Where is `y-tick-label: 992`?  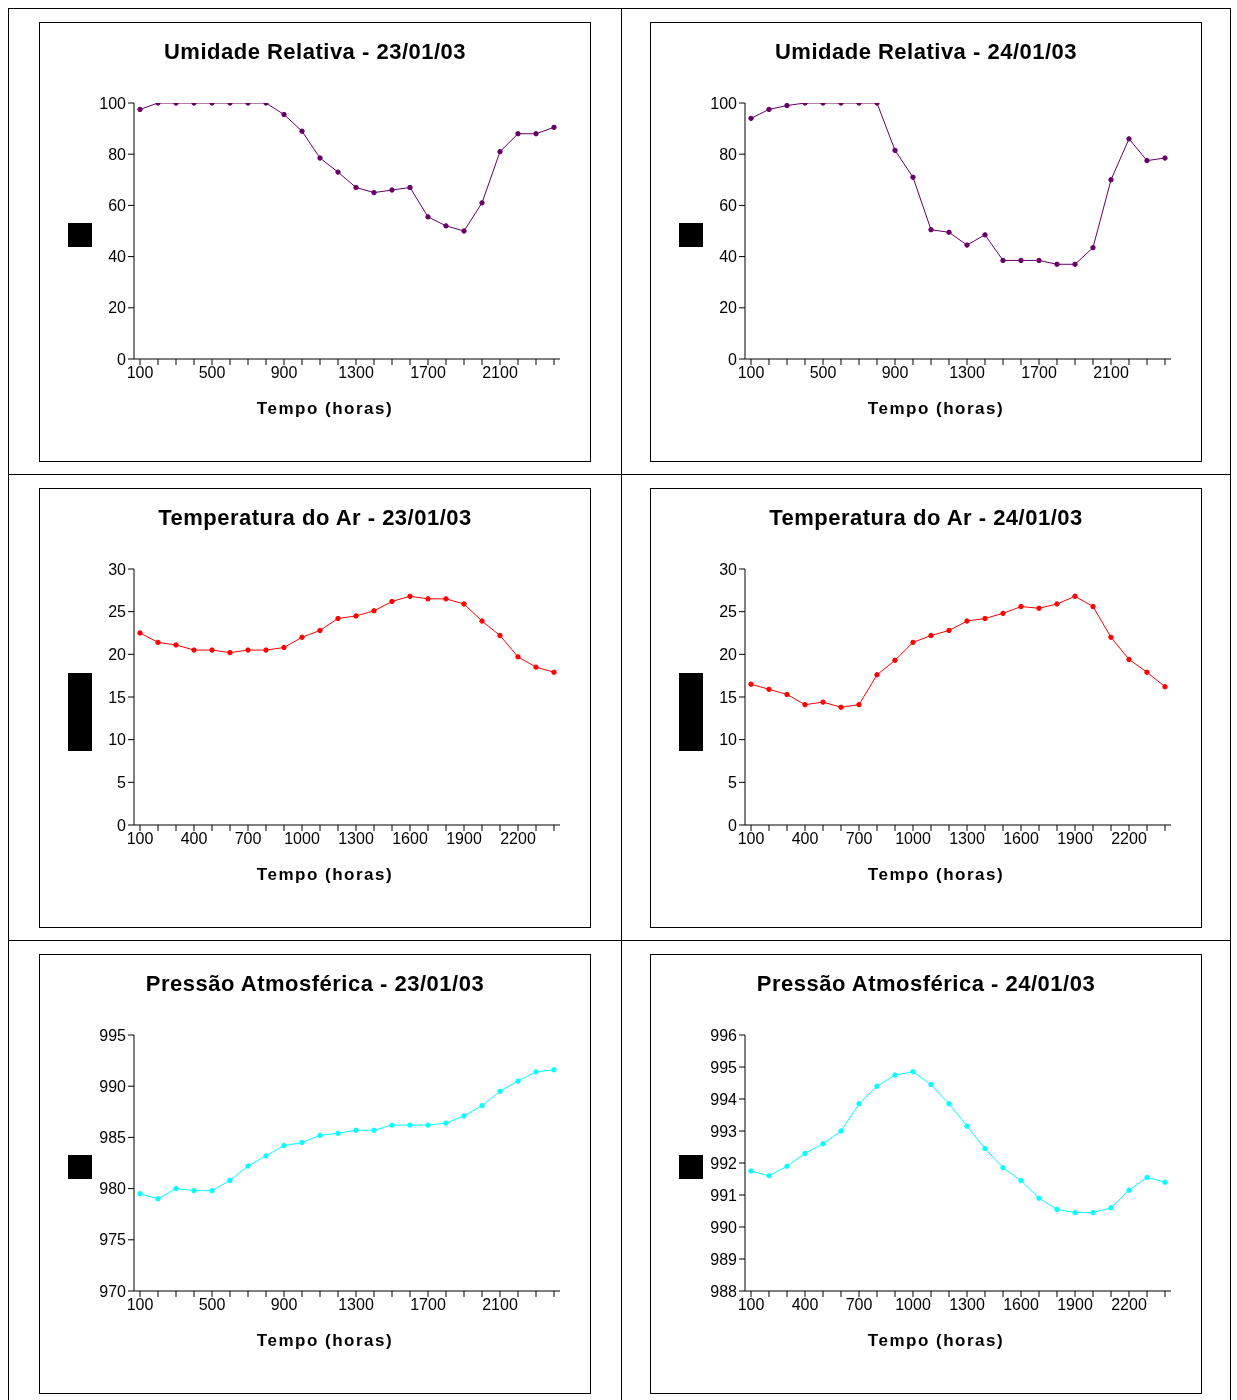
y-tick-label: 992 is located at coordinates (724, 1163).